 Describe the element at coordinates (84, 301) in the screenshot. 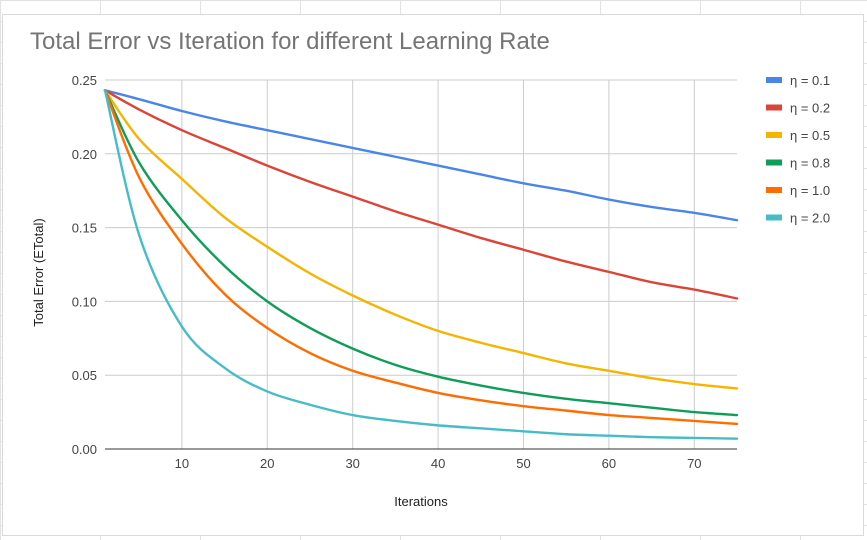

I see `y-tick-label: 0.10` at that location.